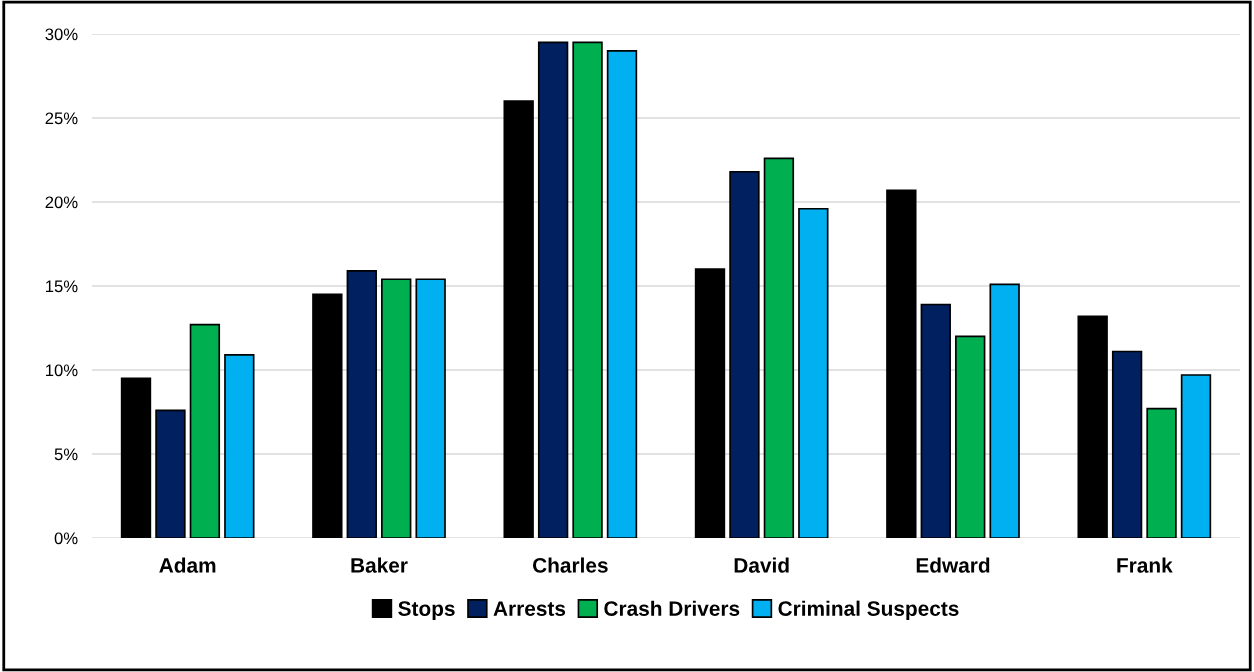  What do you see at coordinates (1145, 565) in the screenshot?
I see `x-tick-label: Frank` at bounding box center [1145, 565].